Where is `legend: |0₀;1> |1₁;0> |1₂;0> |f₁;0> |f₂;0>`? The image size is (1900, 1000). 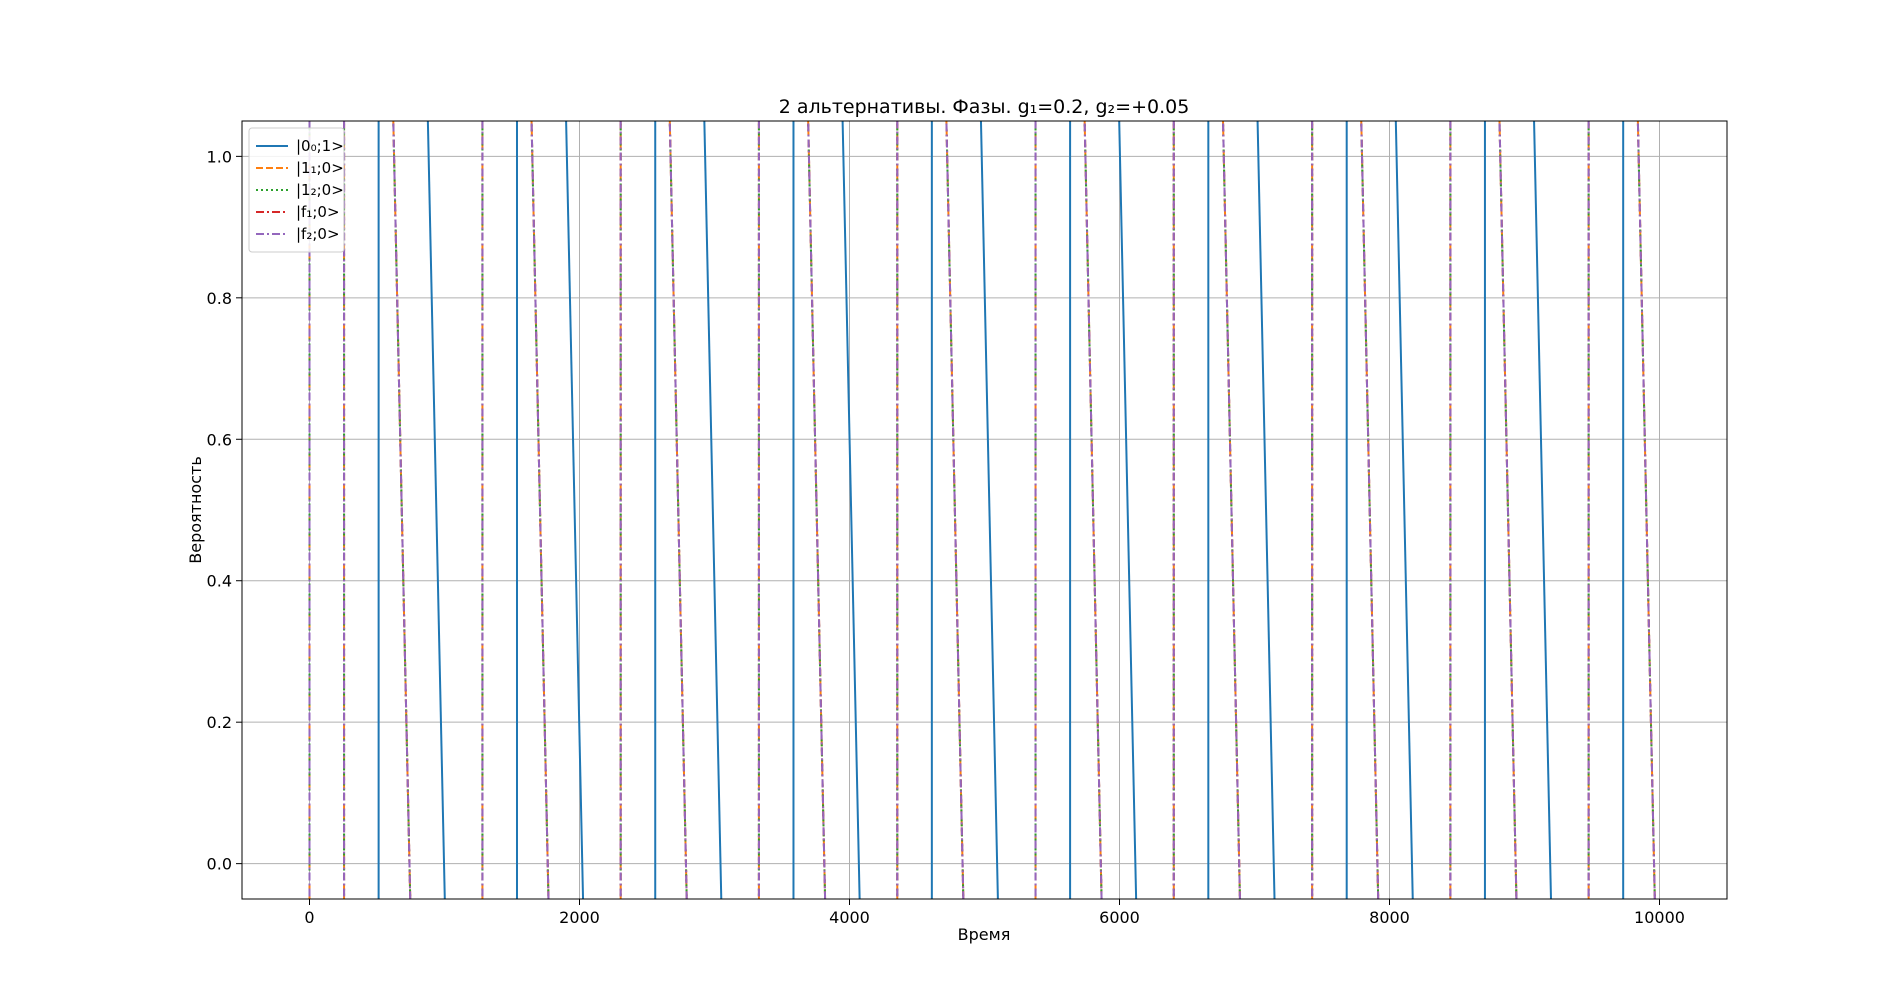
legend: |0₀;1> |1₁;0> |1₂;0> |f₁;0> |f₂;0> is located at coordinates (296, 190).